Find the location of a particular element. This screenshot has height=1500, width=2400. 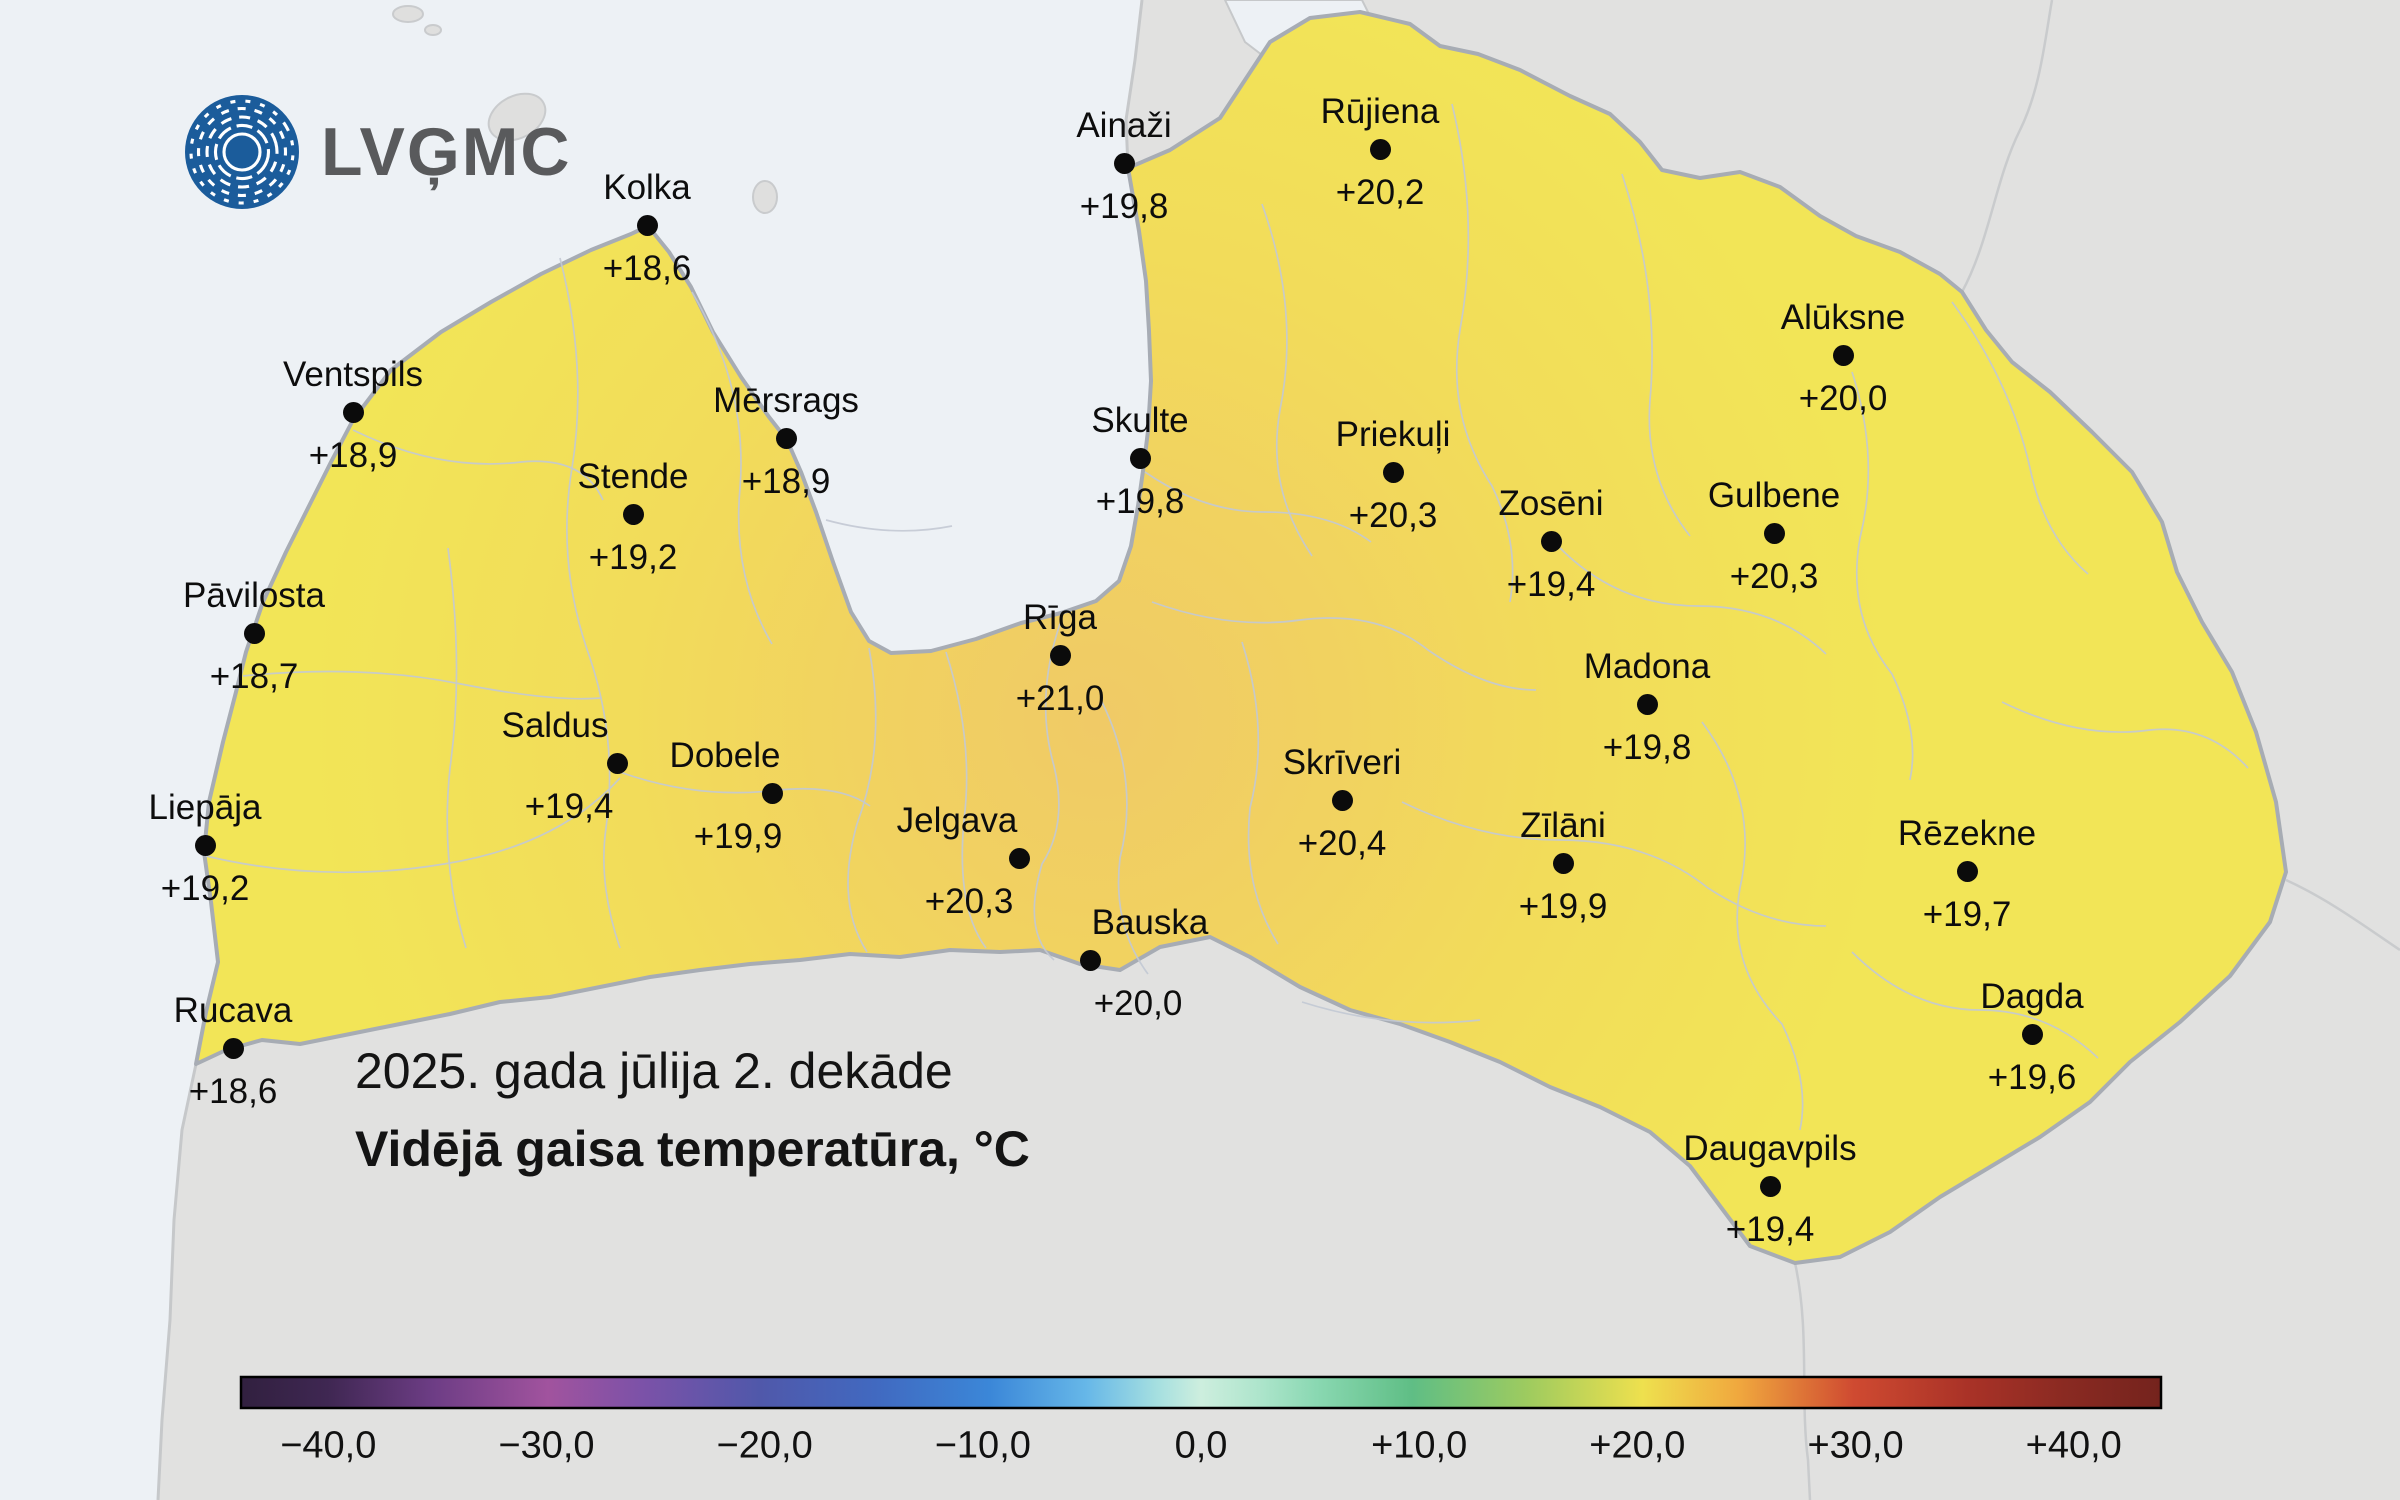

station-name: Jelgava is located at coordinates (957, 820).